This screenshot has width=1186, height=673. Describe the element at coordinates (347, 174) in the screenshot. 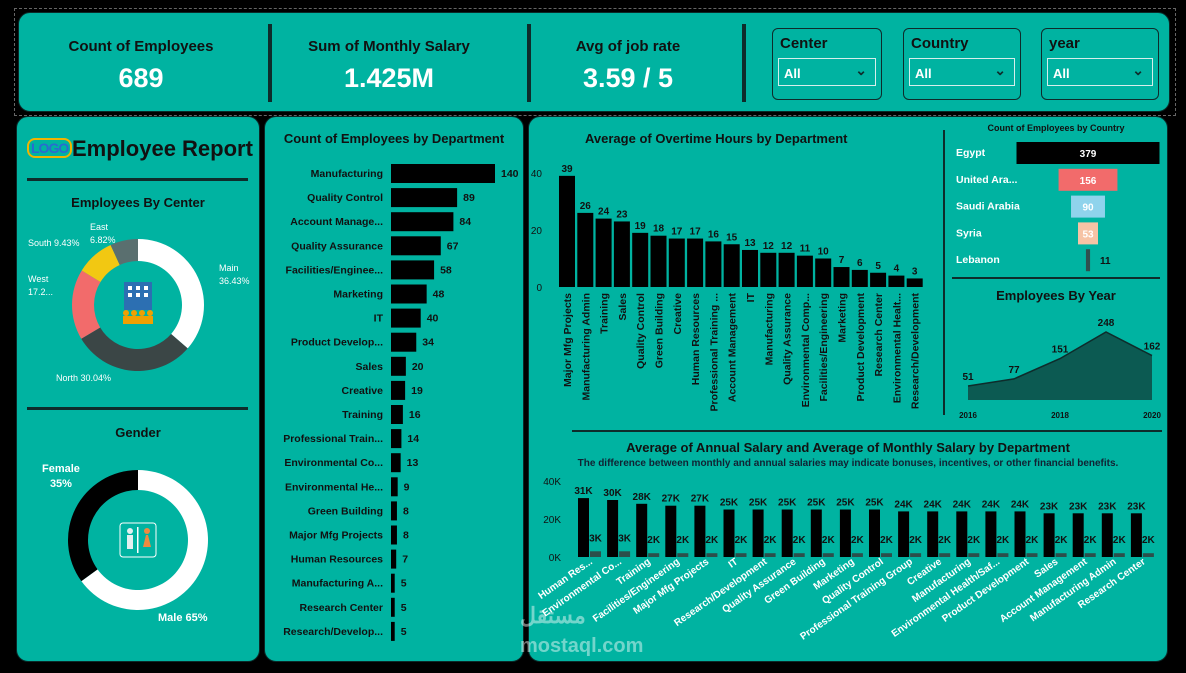

I see `category-label: Manufacturing` at that location.